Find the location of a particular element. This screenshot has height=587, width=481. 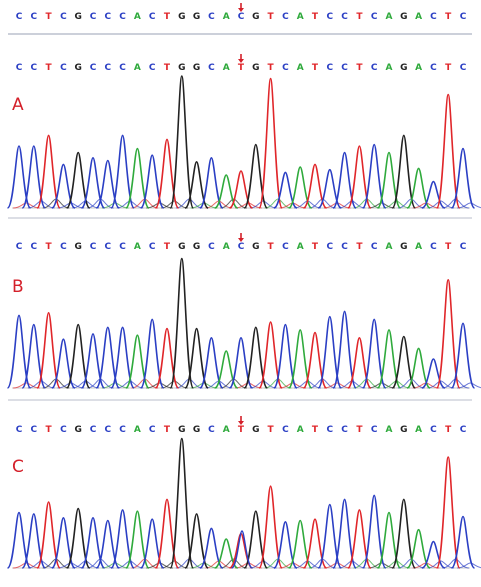

panel-label: C is located at coordinates (18, 467).